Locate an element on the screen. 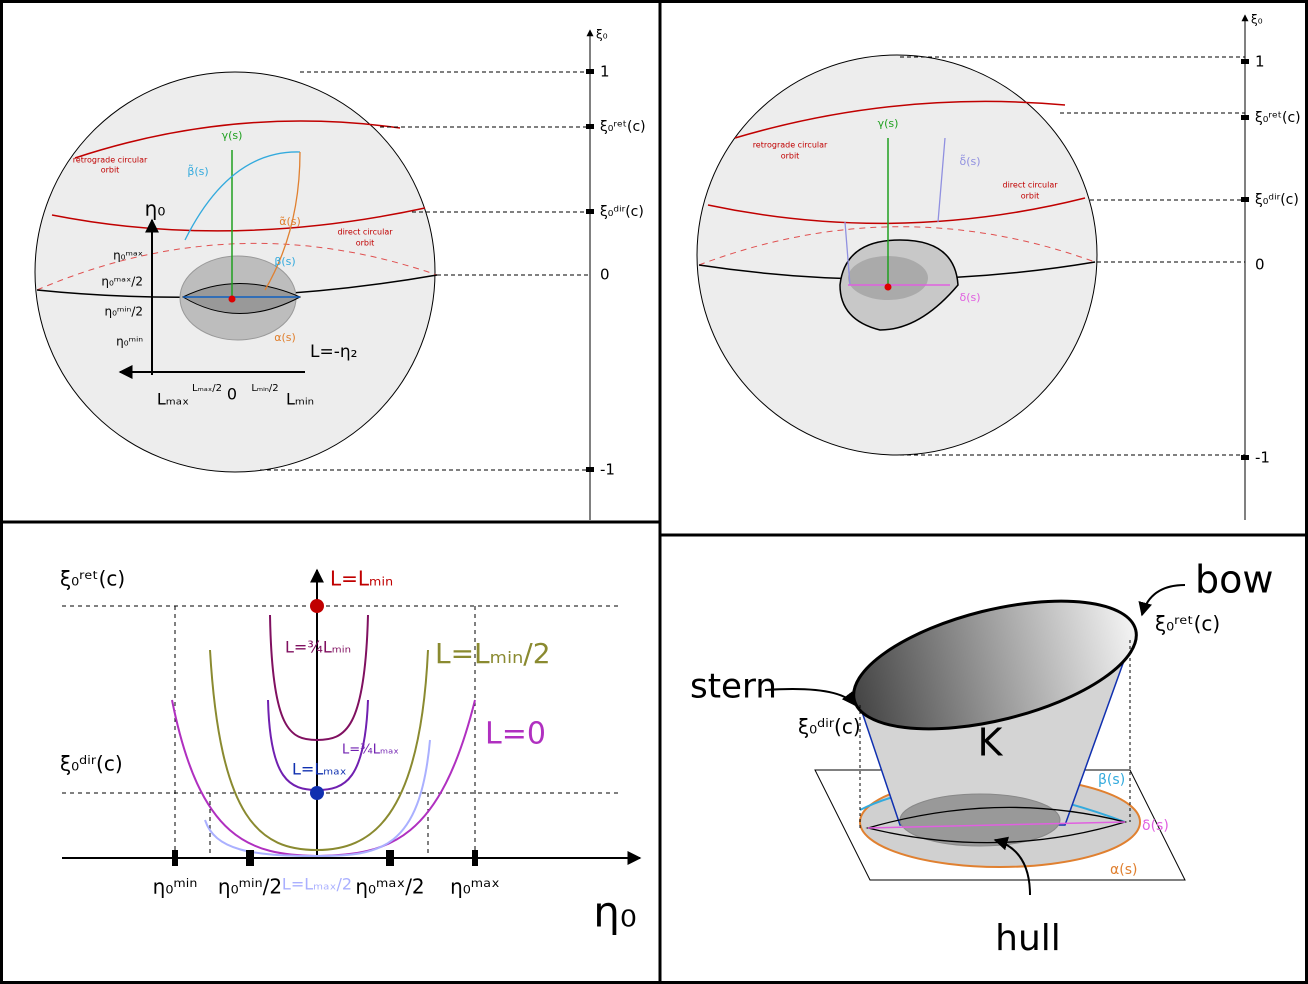  curve-label: δ̃(s) is located at coordinates (969, 161).